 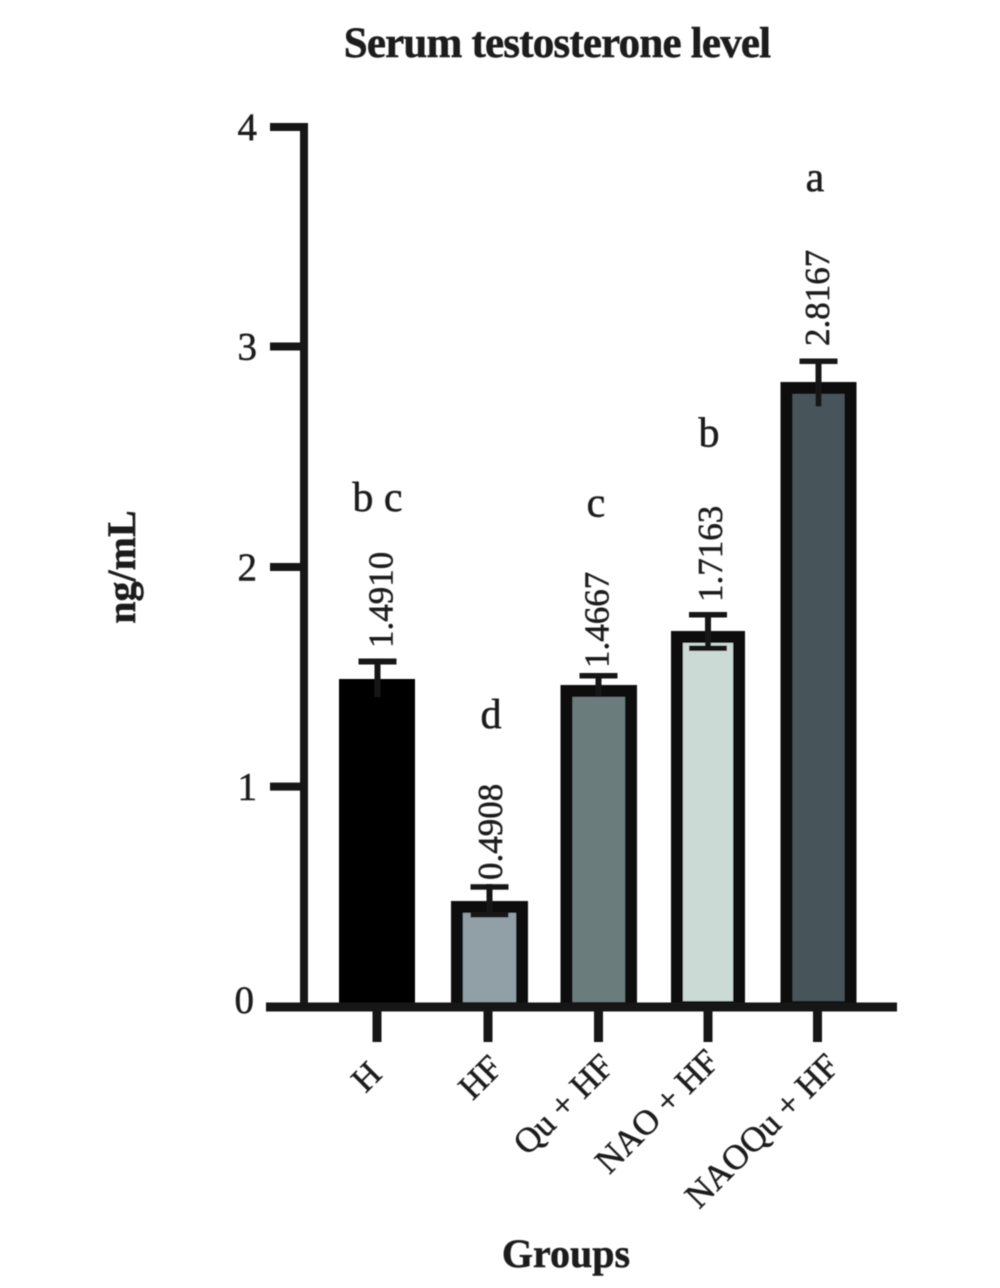 I want to click on svg-text: 1.7163, so click(x=710, y=554).